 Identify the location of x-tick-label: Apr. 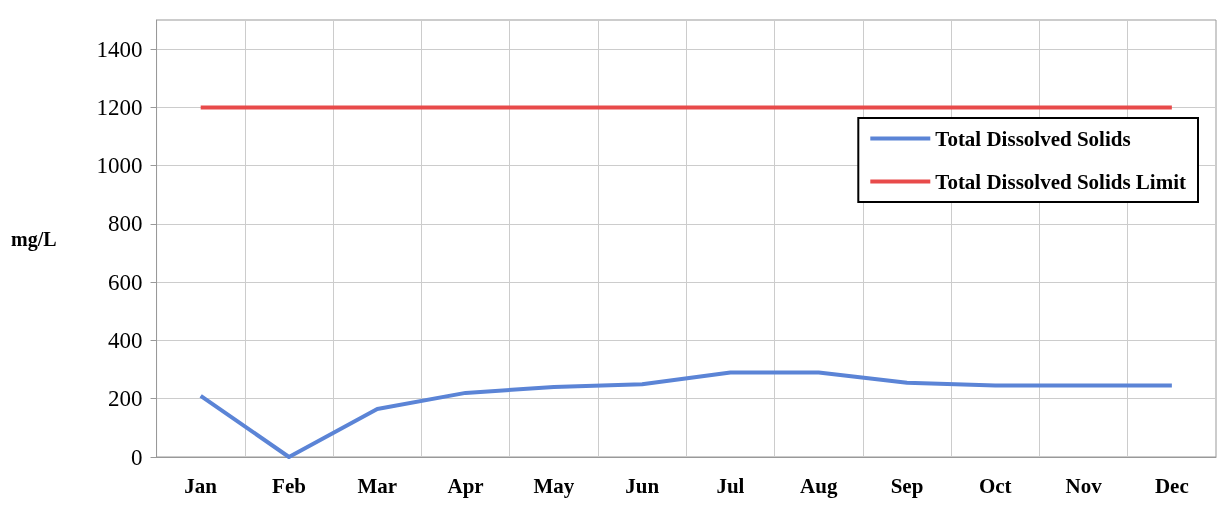
(465, 485).